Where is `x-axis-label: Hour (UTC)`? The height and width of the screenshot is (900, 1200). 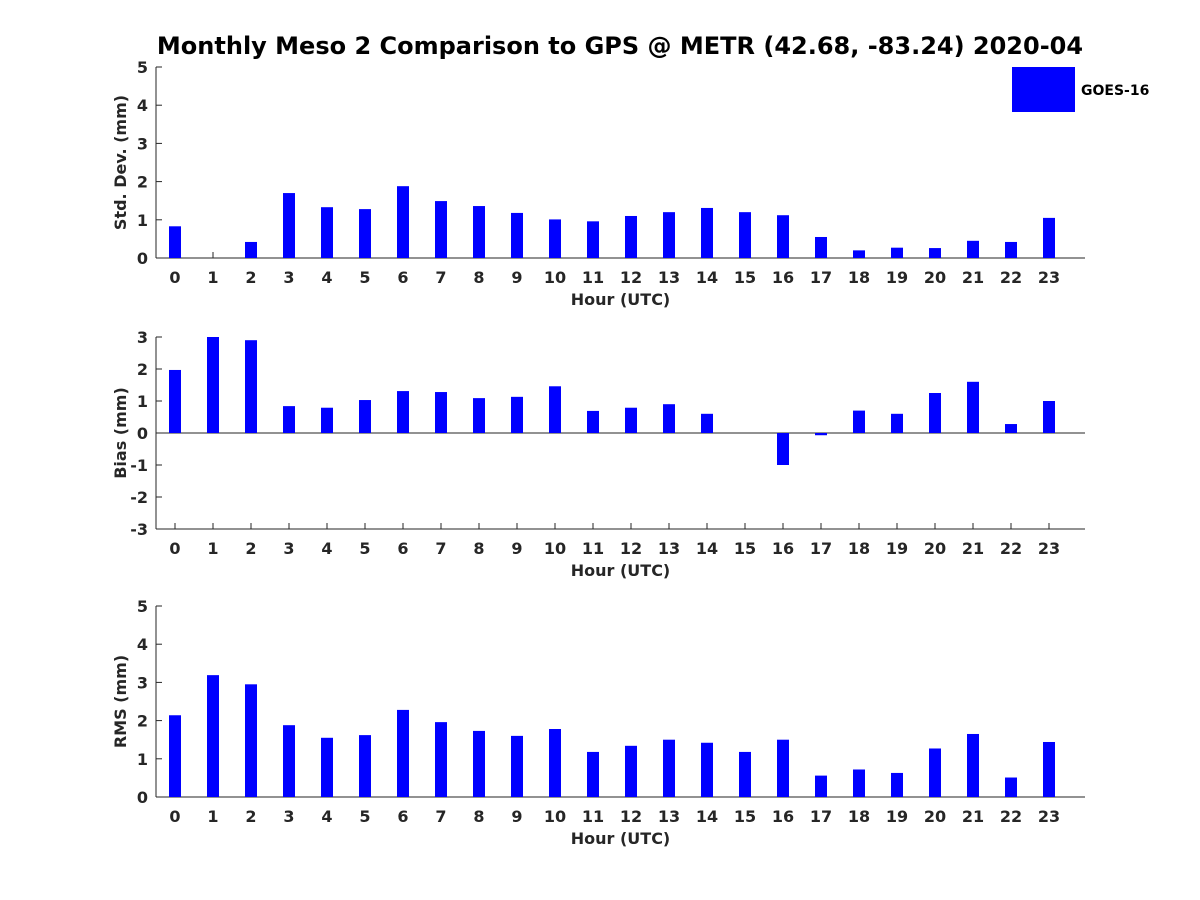
x-axis-label: Hour (UTC) is located at coordinates (621, 570).